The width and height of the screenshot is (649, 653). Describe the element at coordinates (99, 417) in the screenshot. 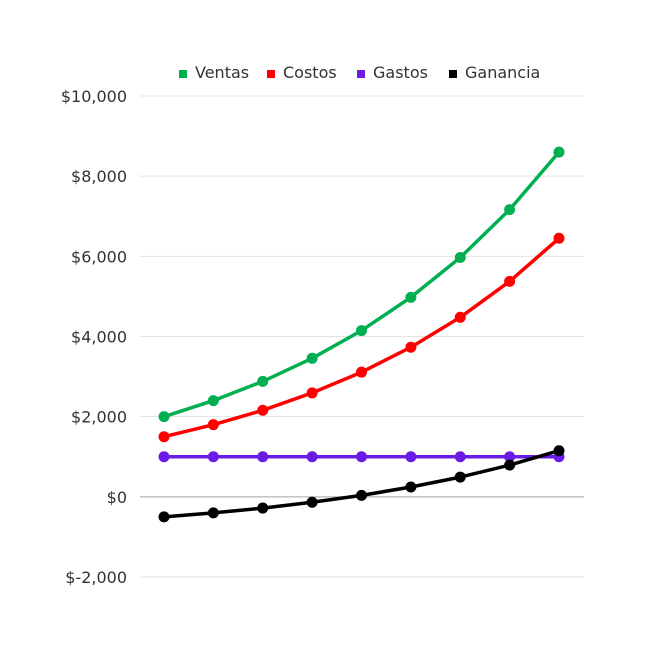

I see `y-tick-label: $2,000` at that location.